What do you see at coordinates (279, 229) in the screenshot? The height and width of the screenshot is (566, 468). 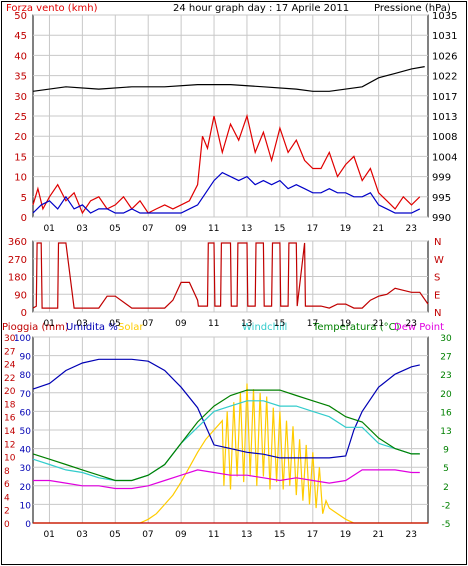 I see `x-tick-label: 15` at bounding box center [279, 229].